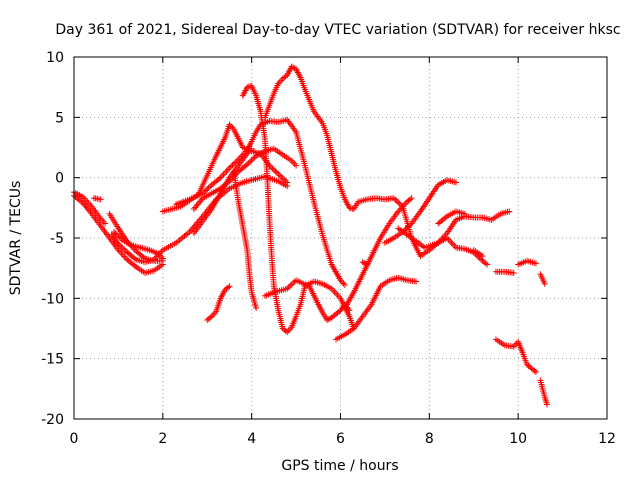 This screenshot has width=640, height=480. I want to click on series-arc2, so click(97, 199).